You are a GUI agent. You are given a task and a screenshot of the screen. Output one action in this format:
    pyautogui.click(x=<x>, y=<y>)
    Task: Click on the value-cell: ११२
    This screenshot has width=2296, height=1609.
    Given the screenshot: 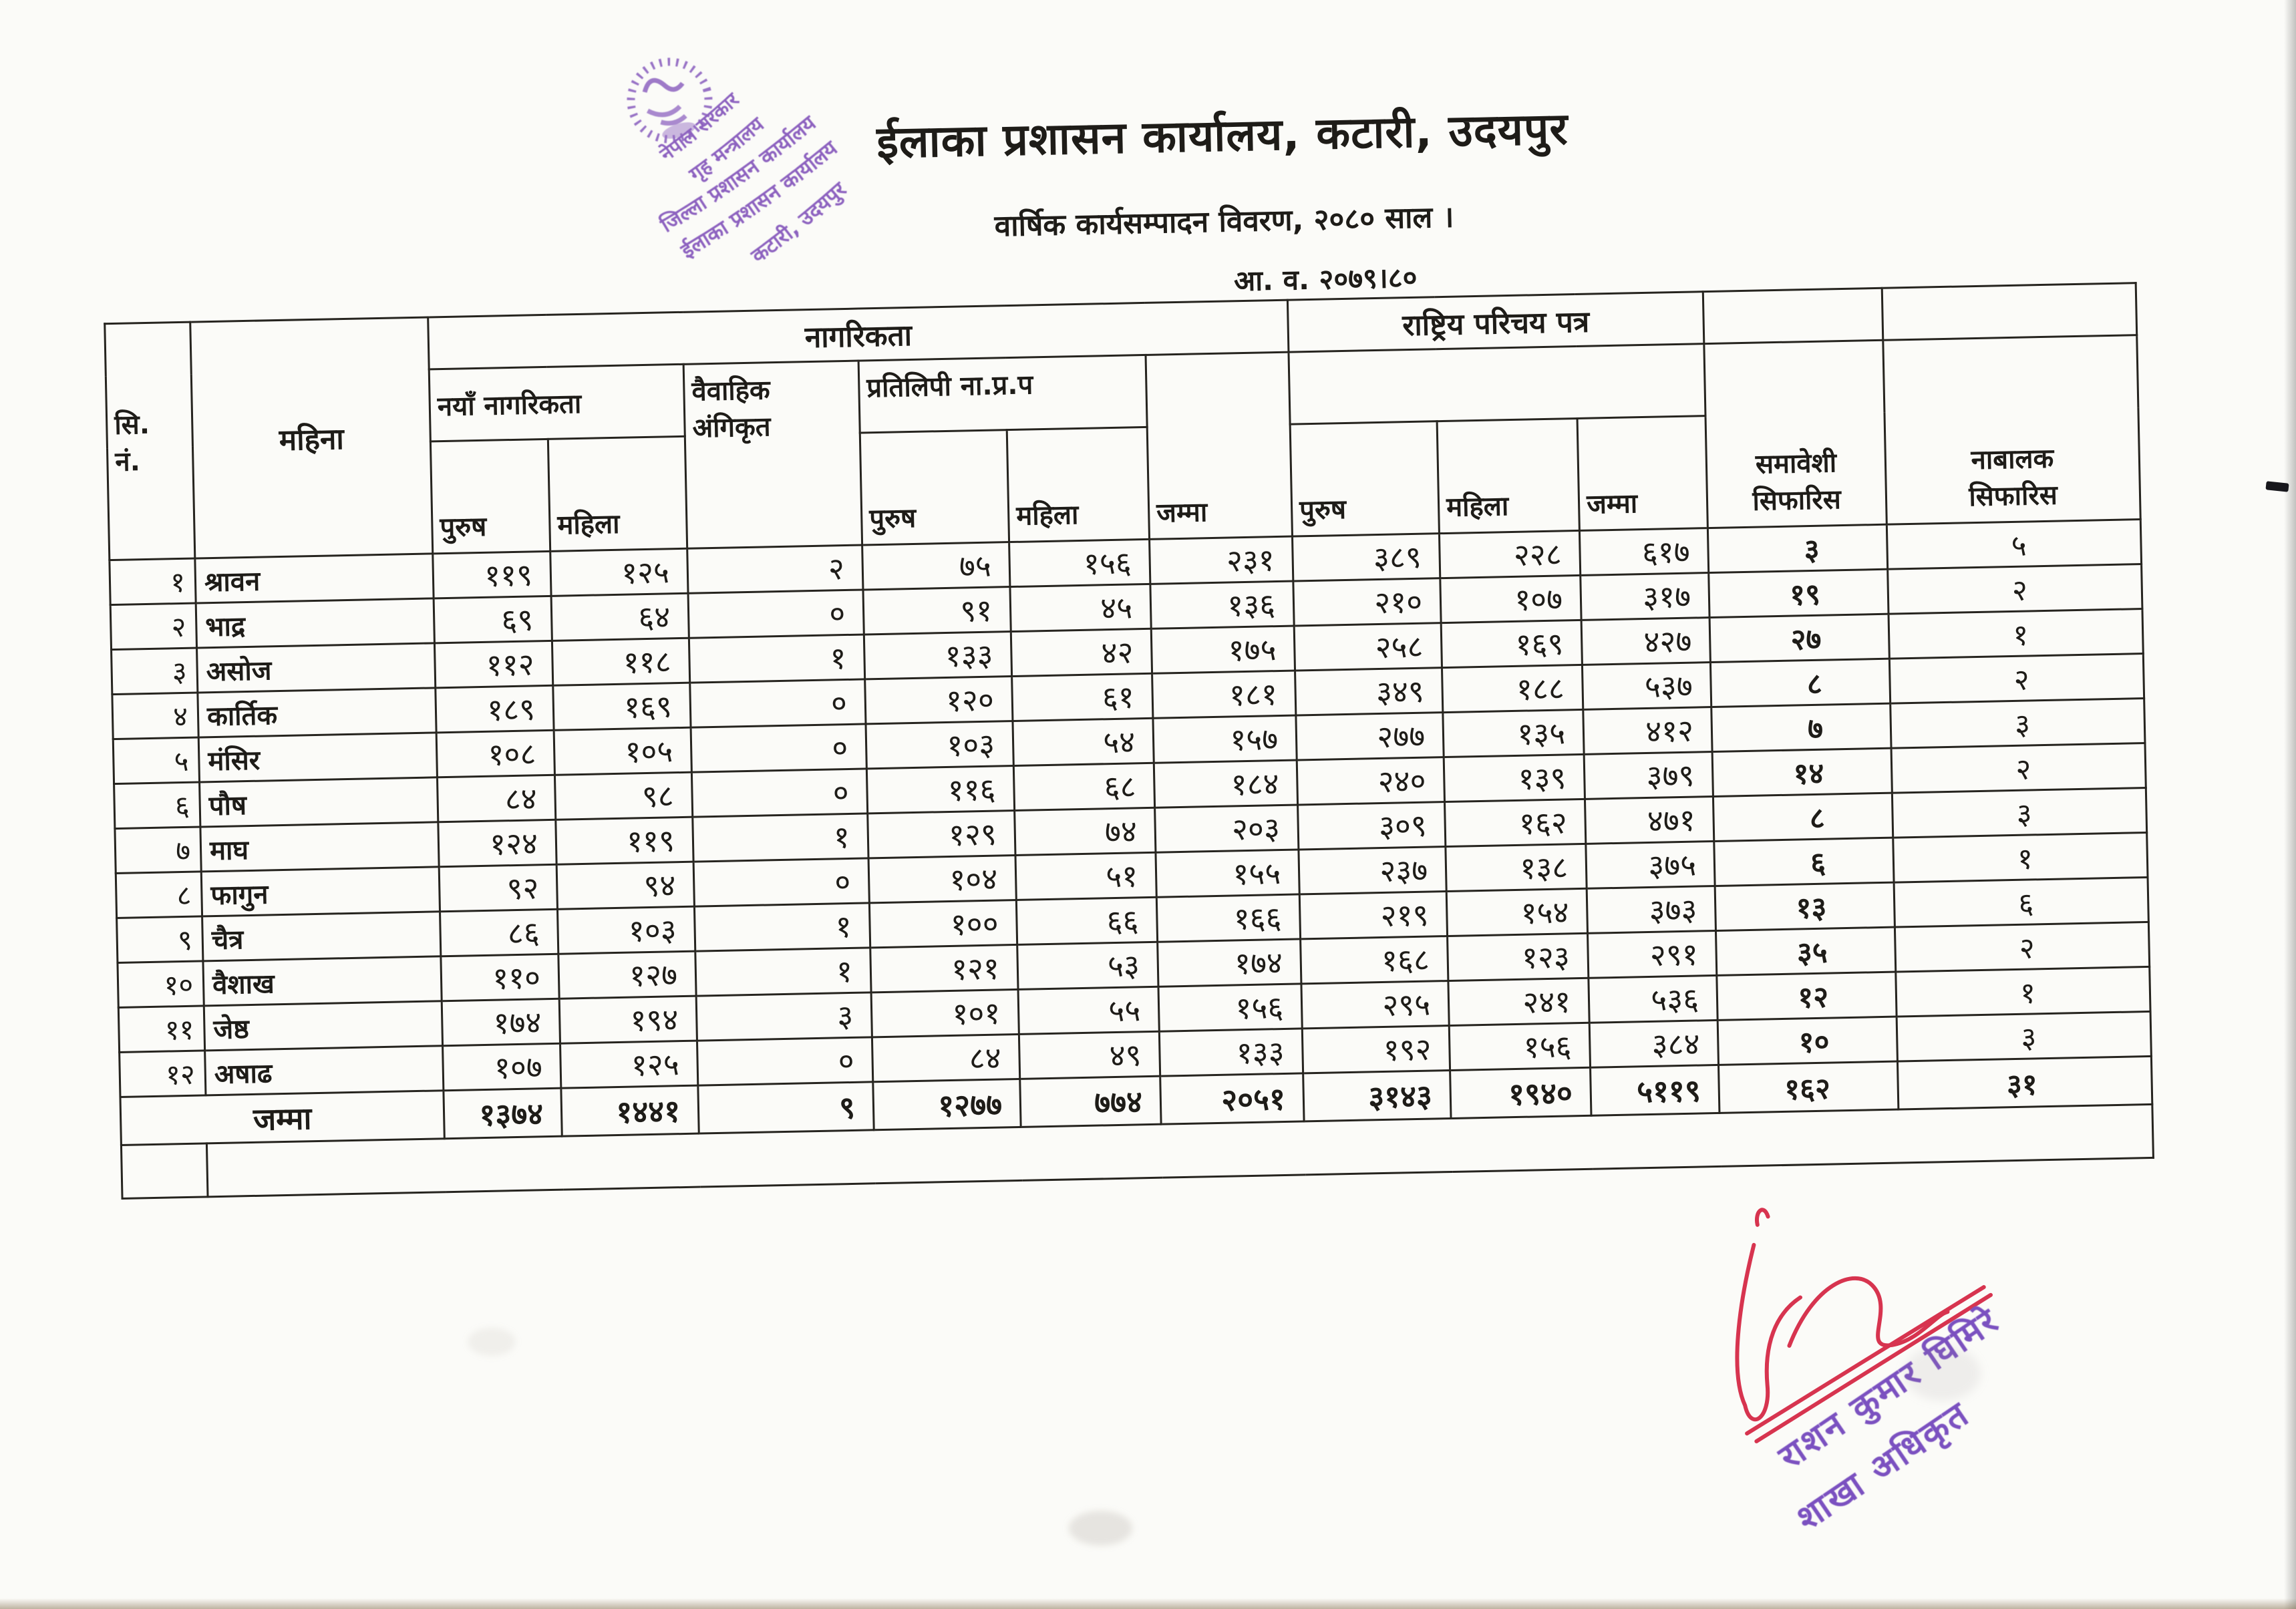 What is the action you would take?
    pyautogui.click(x=493, y=664)
    